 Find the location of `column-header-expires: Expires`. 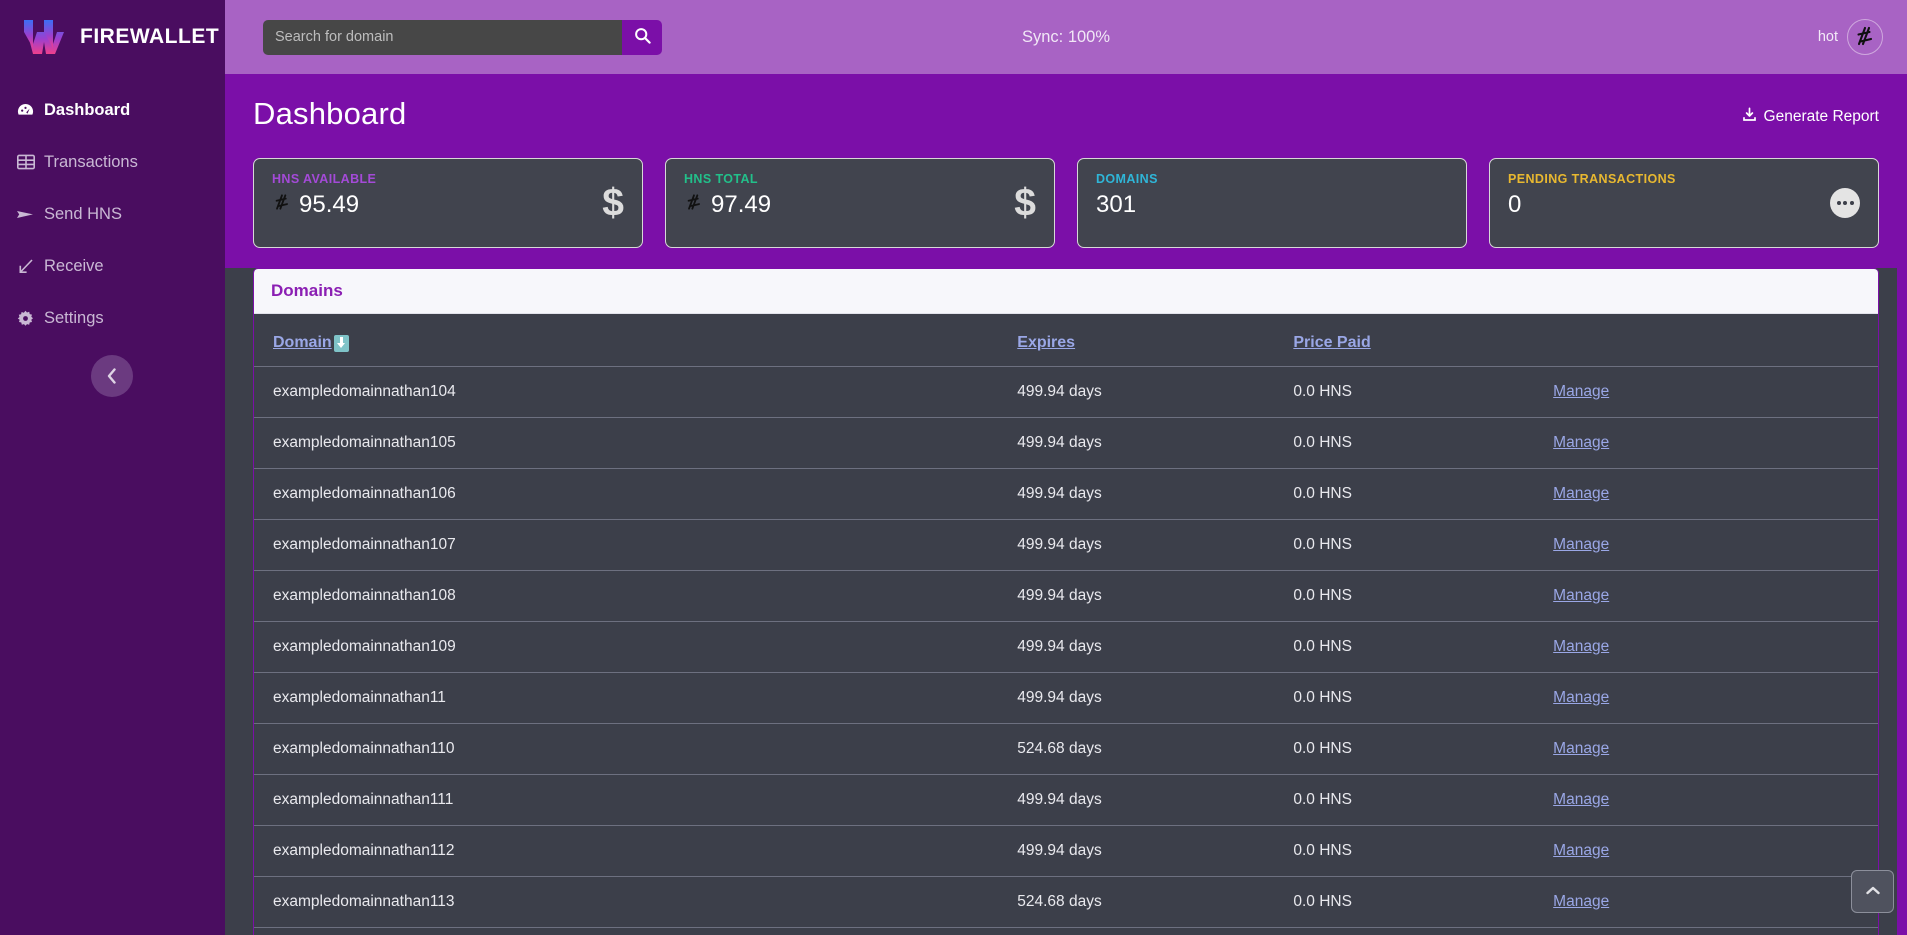

column-header-expires: Expires is located at coordinates (1155, 340).